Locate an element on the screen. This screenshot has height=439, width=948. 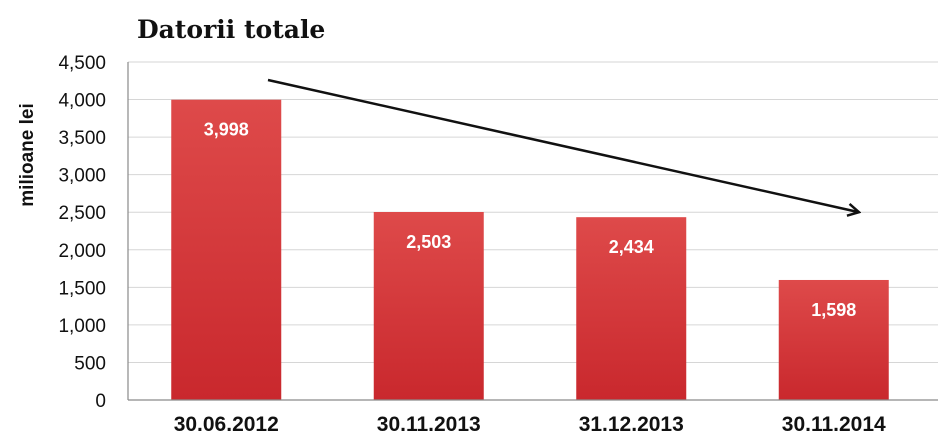
y-tick-label: 2,000 is located at coordinates (82, 251).